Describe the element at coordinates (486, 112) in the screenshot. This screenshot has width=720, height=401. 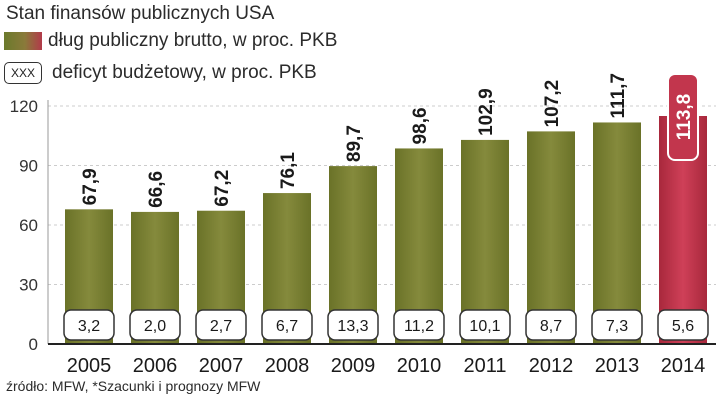
I see `bar-value-label: 102,9` at that location.